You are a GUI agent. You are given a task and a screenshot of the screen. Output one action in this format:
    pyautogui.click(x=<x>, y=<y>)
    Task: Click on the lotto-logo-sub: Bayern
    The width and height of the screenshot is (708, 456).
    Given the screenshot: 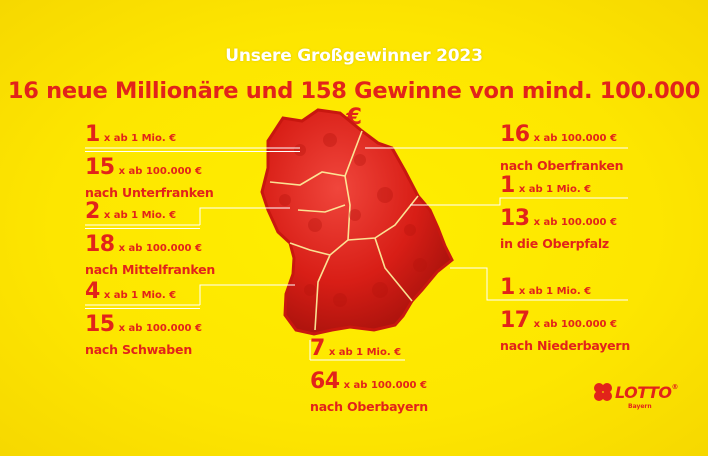 What is the action you would take?
    pyautogui.click(x=640, y=406)
    